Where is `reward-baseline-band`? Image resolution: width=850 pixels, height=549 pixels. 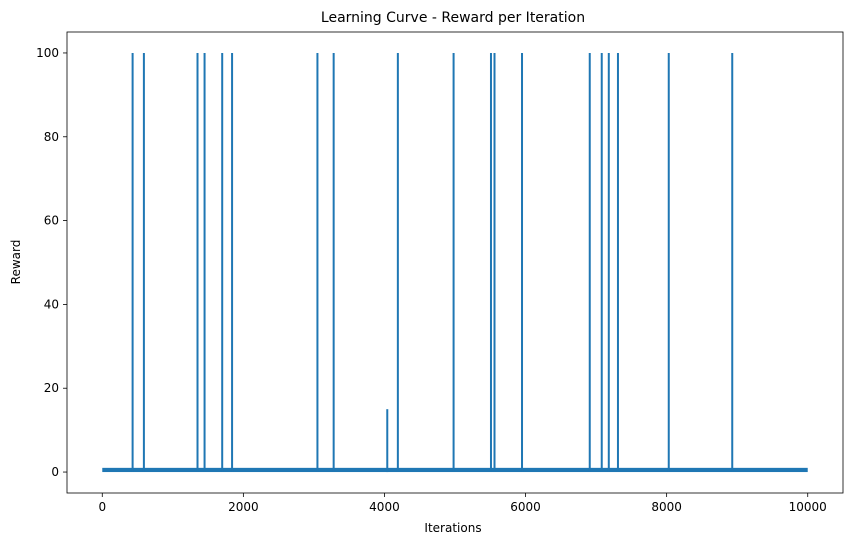 reward-baseline-band is located at coordinates (455, 470).